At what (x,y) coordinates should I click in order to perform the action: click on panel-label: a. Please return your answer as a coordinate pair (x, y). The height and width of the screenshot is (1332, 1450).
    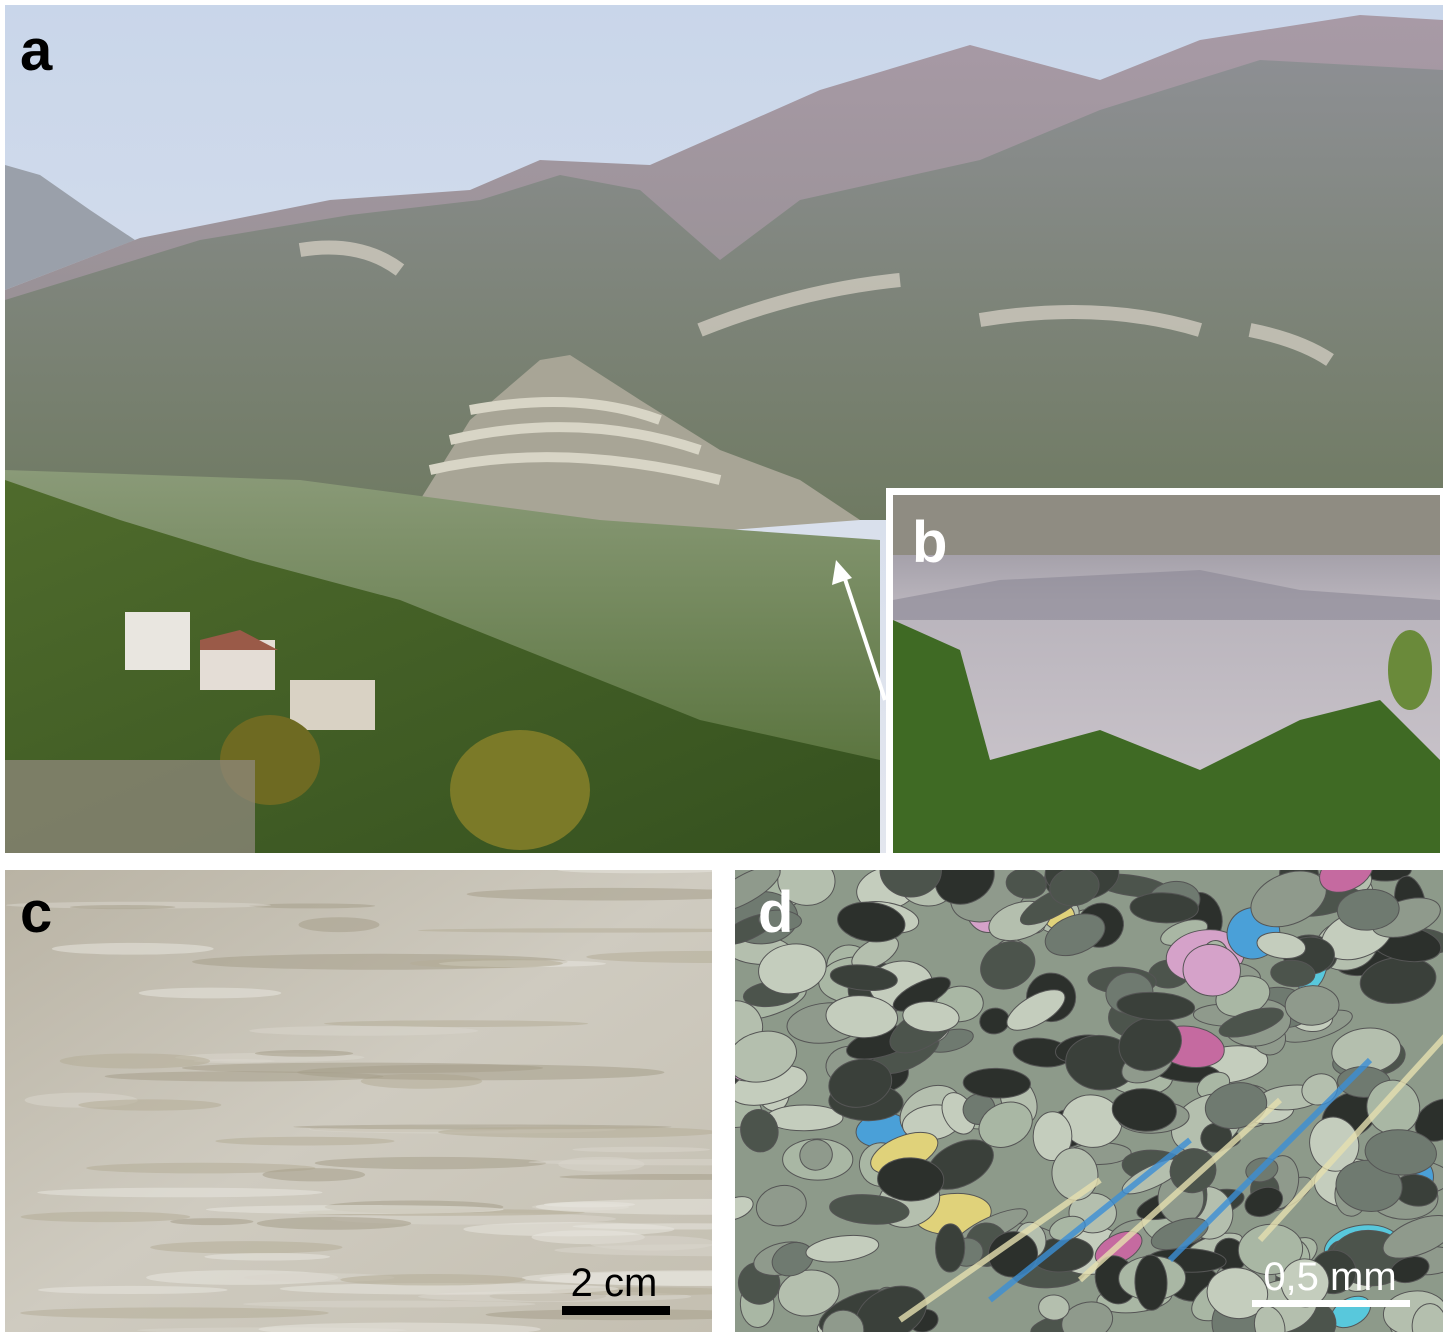
    Looking at the image, I should click on (36, 50).